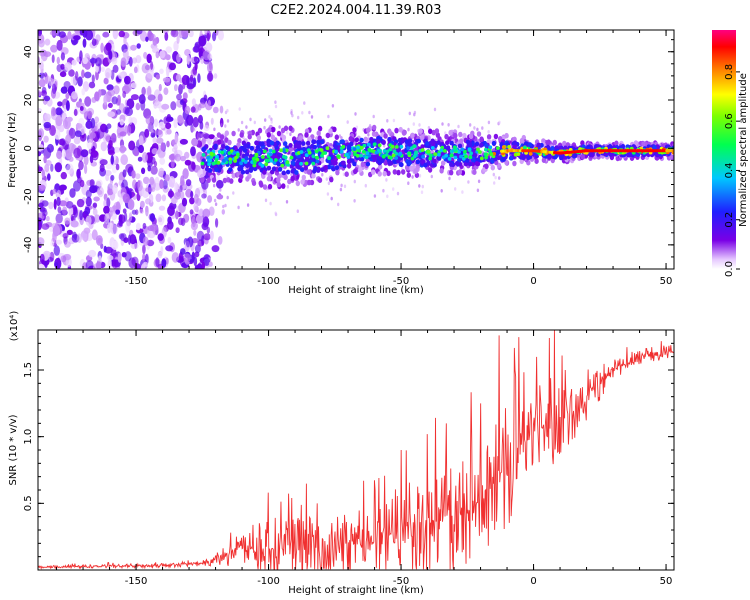  I want to click on x-tick-label: 0, so click(533, 581).